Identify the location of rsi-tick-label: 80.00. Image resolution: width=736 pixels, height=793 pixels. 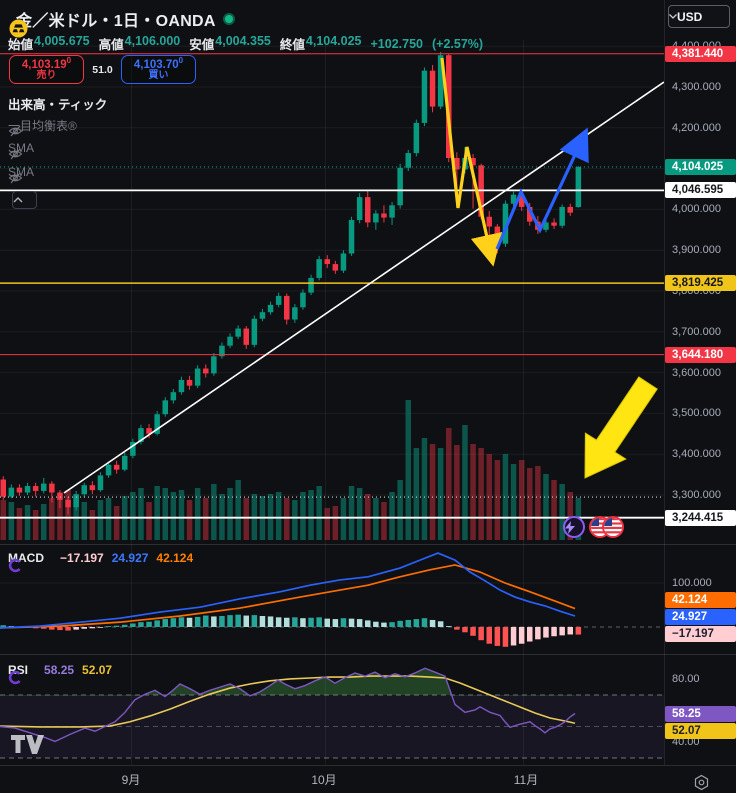
(686, 679).